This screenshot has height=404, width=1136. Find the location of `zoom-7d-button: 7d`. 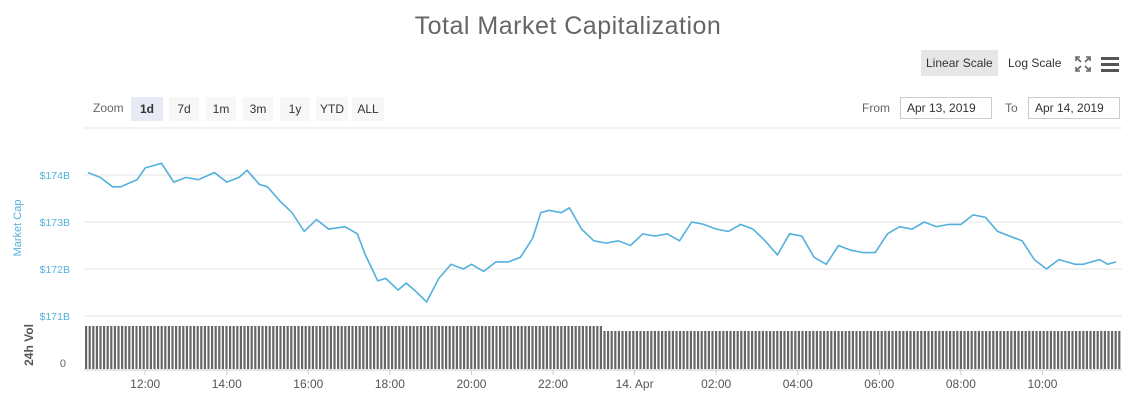

zoom-7d-button: 7d is located at coordinates (184, 109).